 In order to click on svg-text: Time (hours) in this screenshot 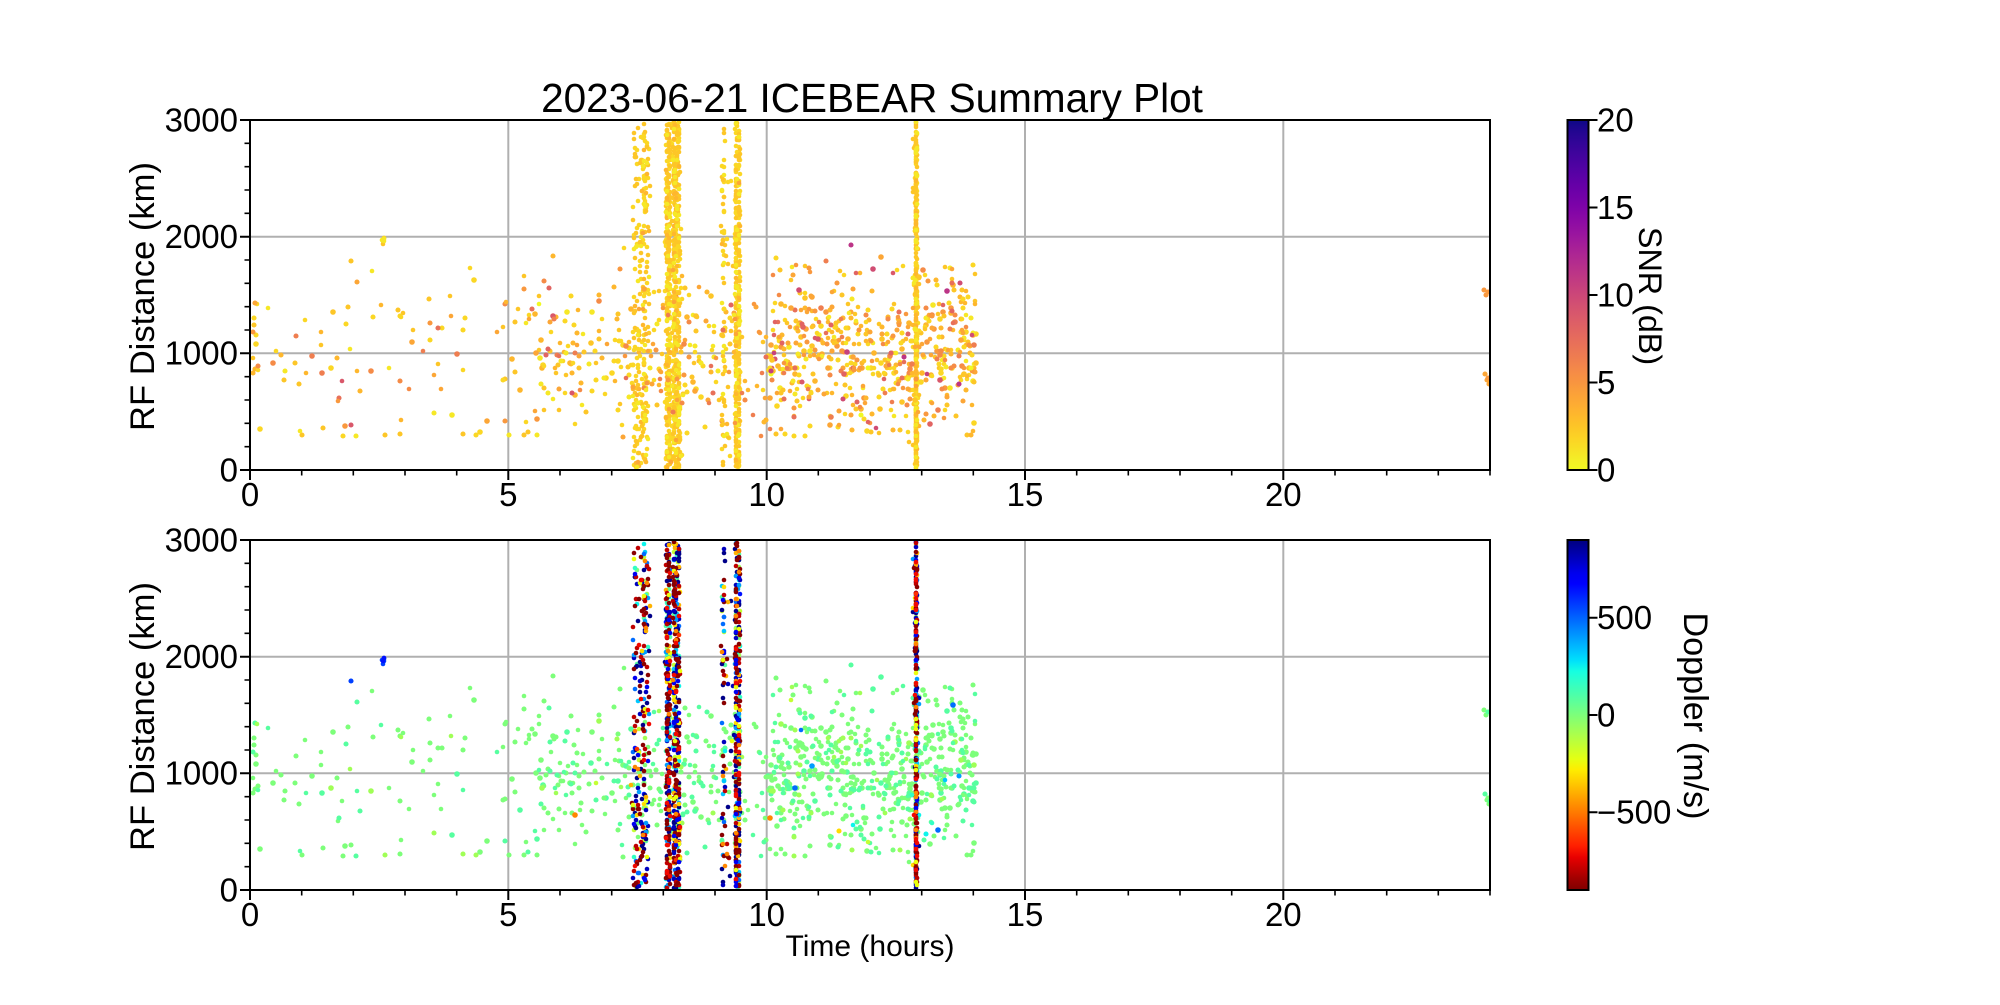, I will do `click(870, 946)`.